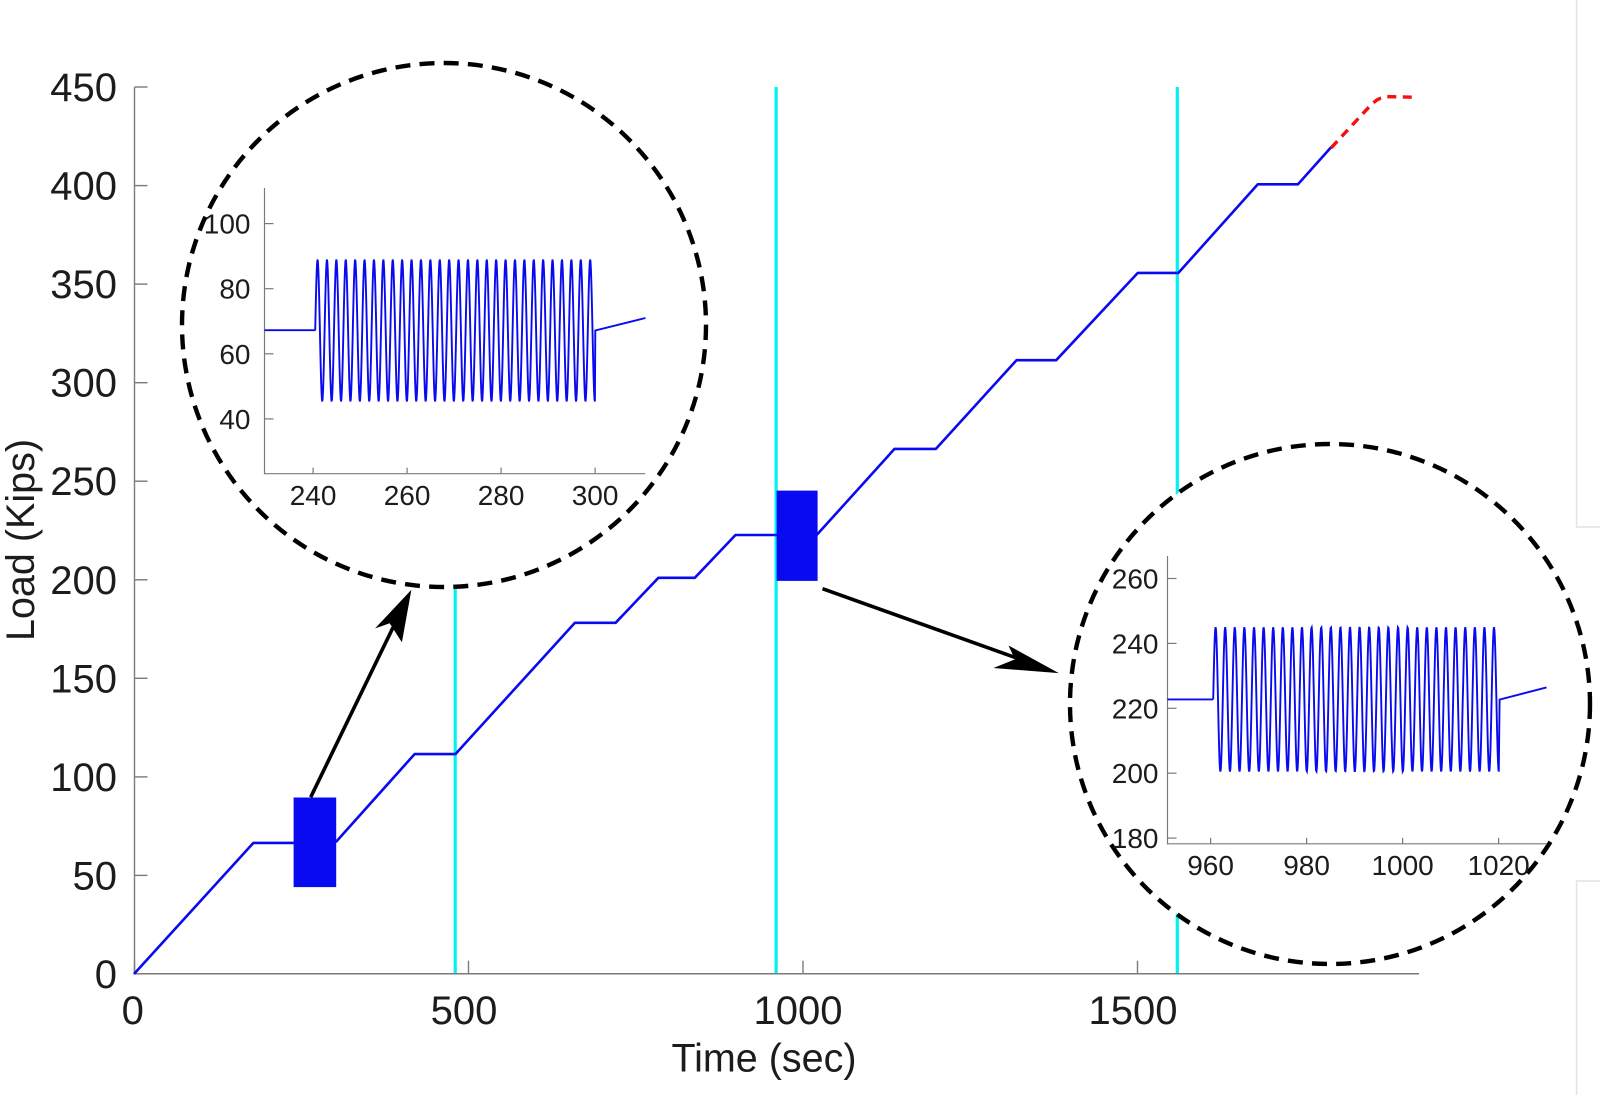  What do you see at coordinates (83, 482) in the screenshot?
I see `svg-text: 250` at bounding box center [83, 482].